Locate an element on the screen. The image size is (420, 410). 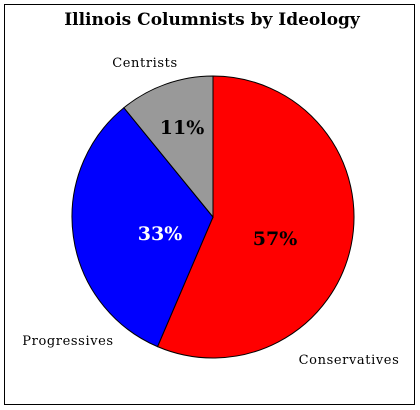
pie-slice-centrists is located at coordinates (168, 147).